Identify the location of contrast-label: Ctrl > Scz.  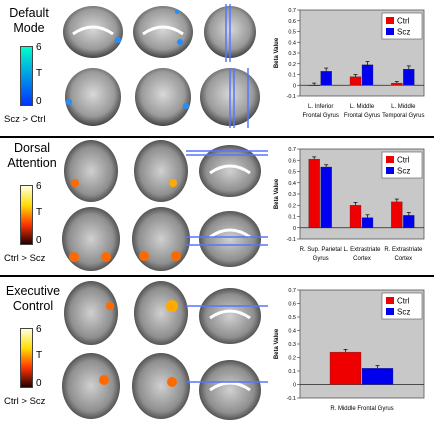
(25, 401).